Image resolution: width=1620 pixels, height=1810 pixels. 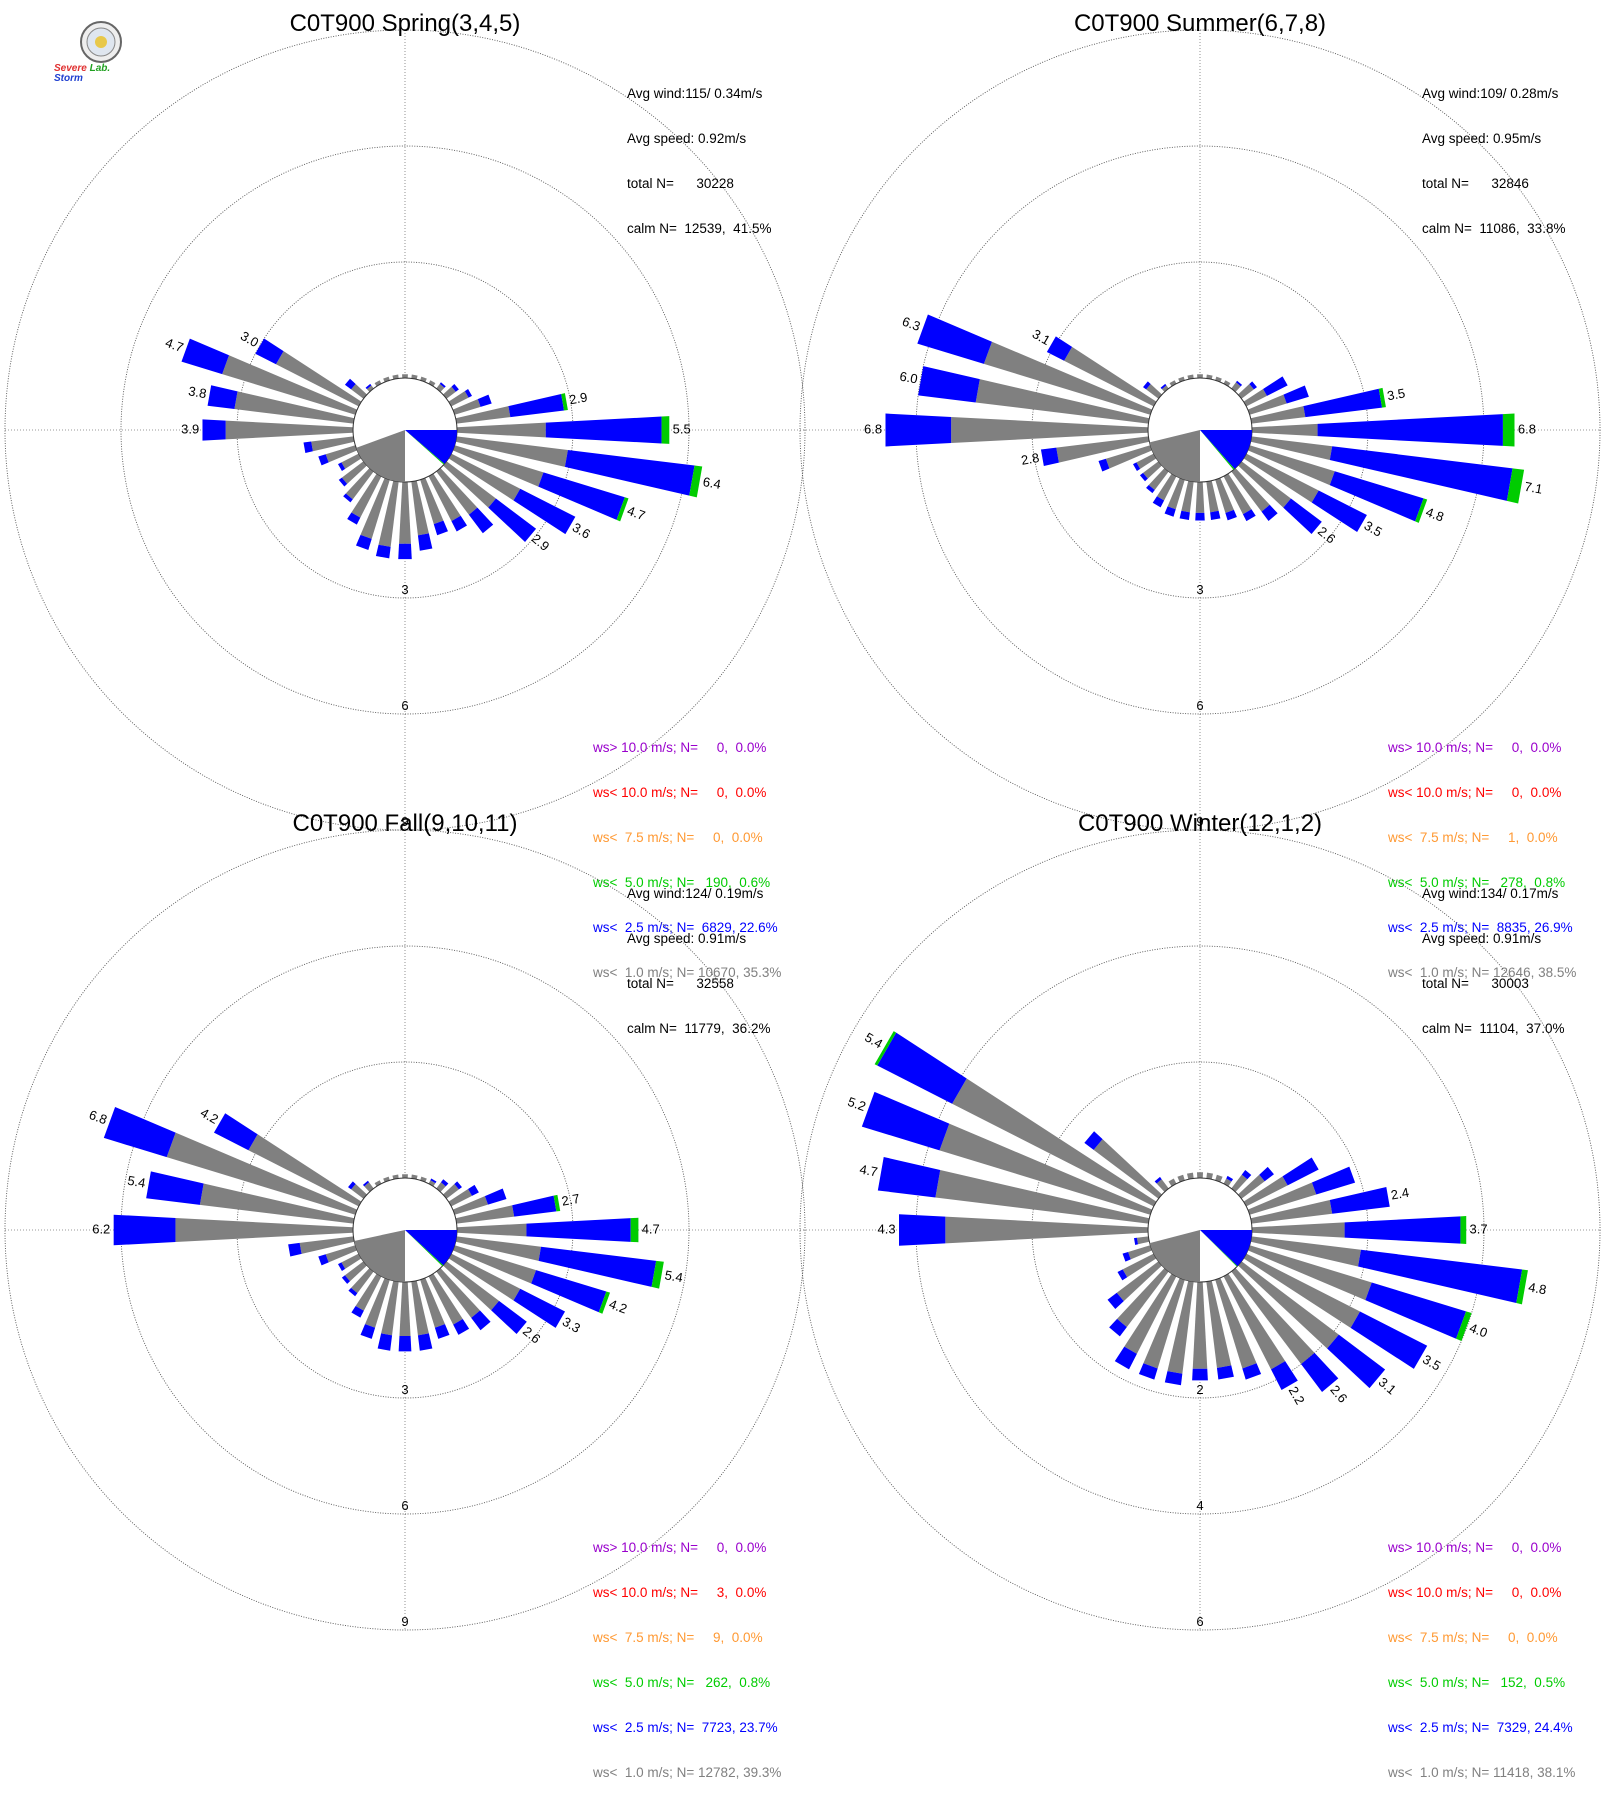 I want to click on rose-bar-330-bin0, so click(x=378, y=383).